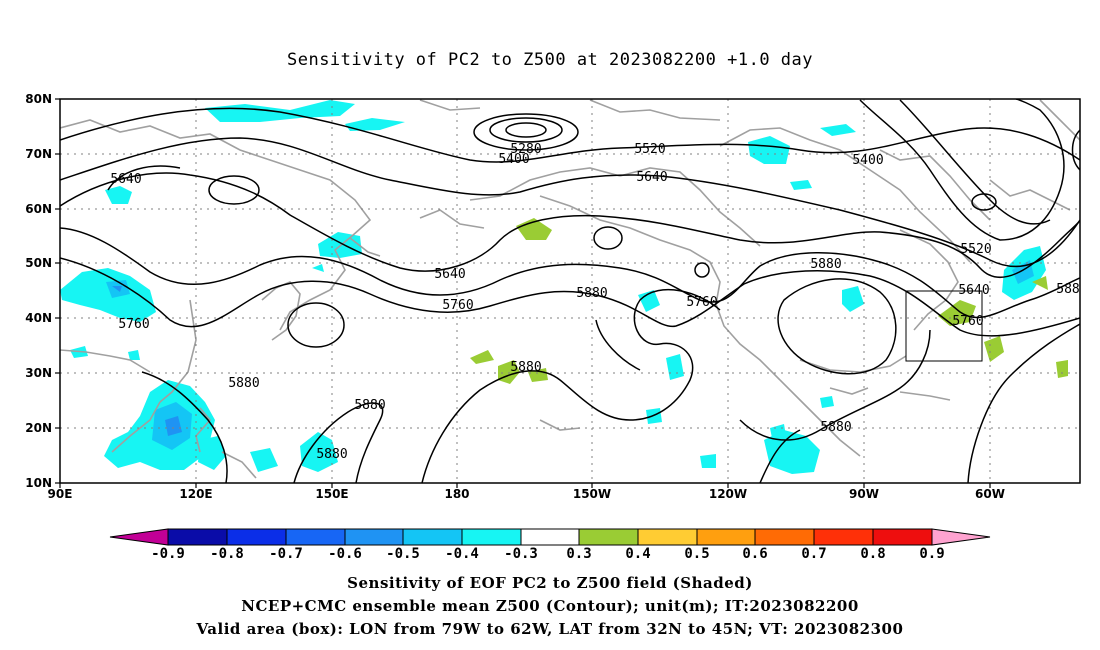  I want to click on lon-label-60w: 60W, so click(990, 494).